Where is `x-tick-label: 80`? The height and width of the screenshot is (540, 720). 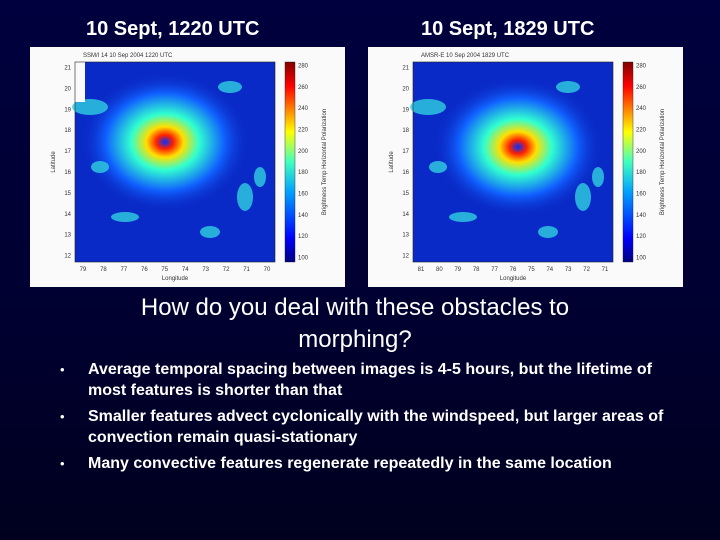 x-tick-label: 80 is located at coordinates (439, 270).